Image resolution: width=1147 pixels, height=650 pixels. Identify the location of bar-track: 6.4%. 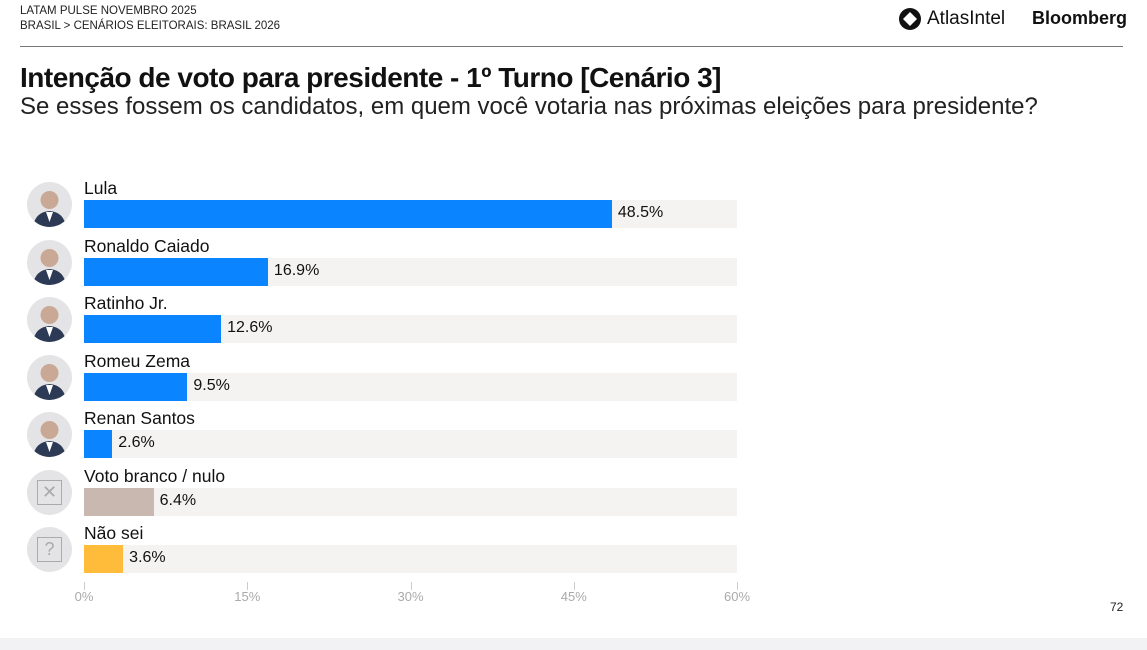
(410, 501).